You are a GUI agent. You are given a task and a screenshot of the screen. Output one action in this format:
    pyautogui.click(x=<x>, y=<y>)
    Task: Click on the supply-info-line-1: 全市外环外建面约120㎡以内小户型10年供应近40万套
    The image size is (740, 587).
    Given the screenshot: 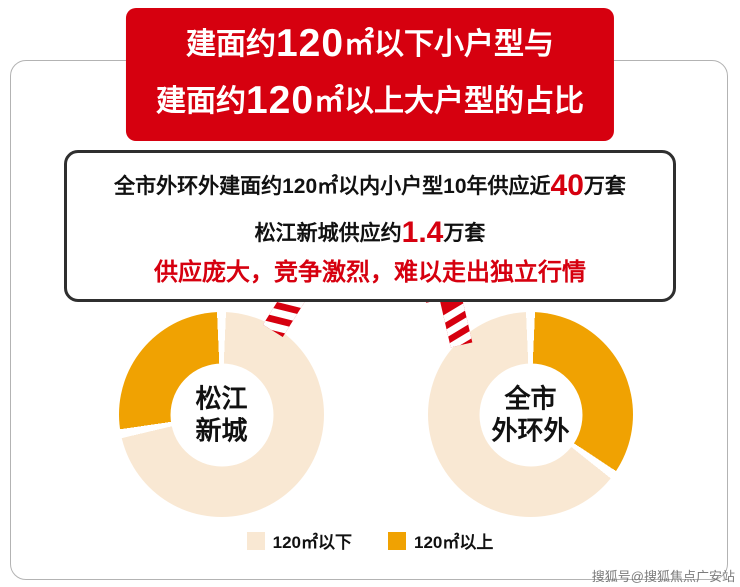 What is the action you would take?
    pyautogui.click(x=370, y=186)
    